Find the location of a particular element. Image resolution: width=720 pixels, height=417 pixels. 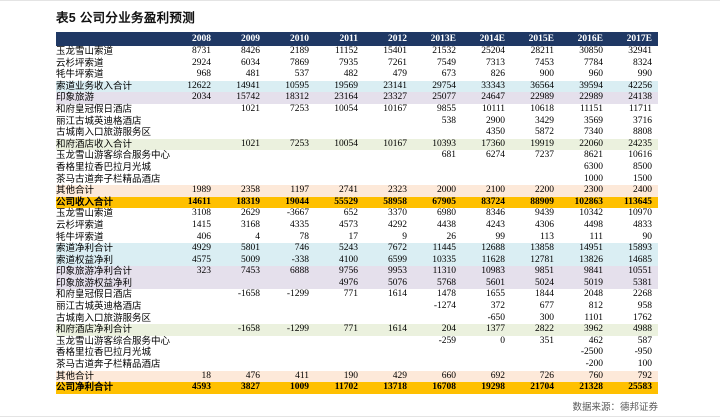

value-cell: 481 is located at coordinates (252, 74).